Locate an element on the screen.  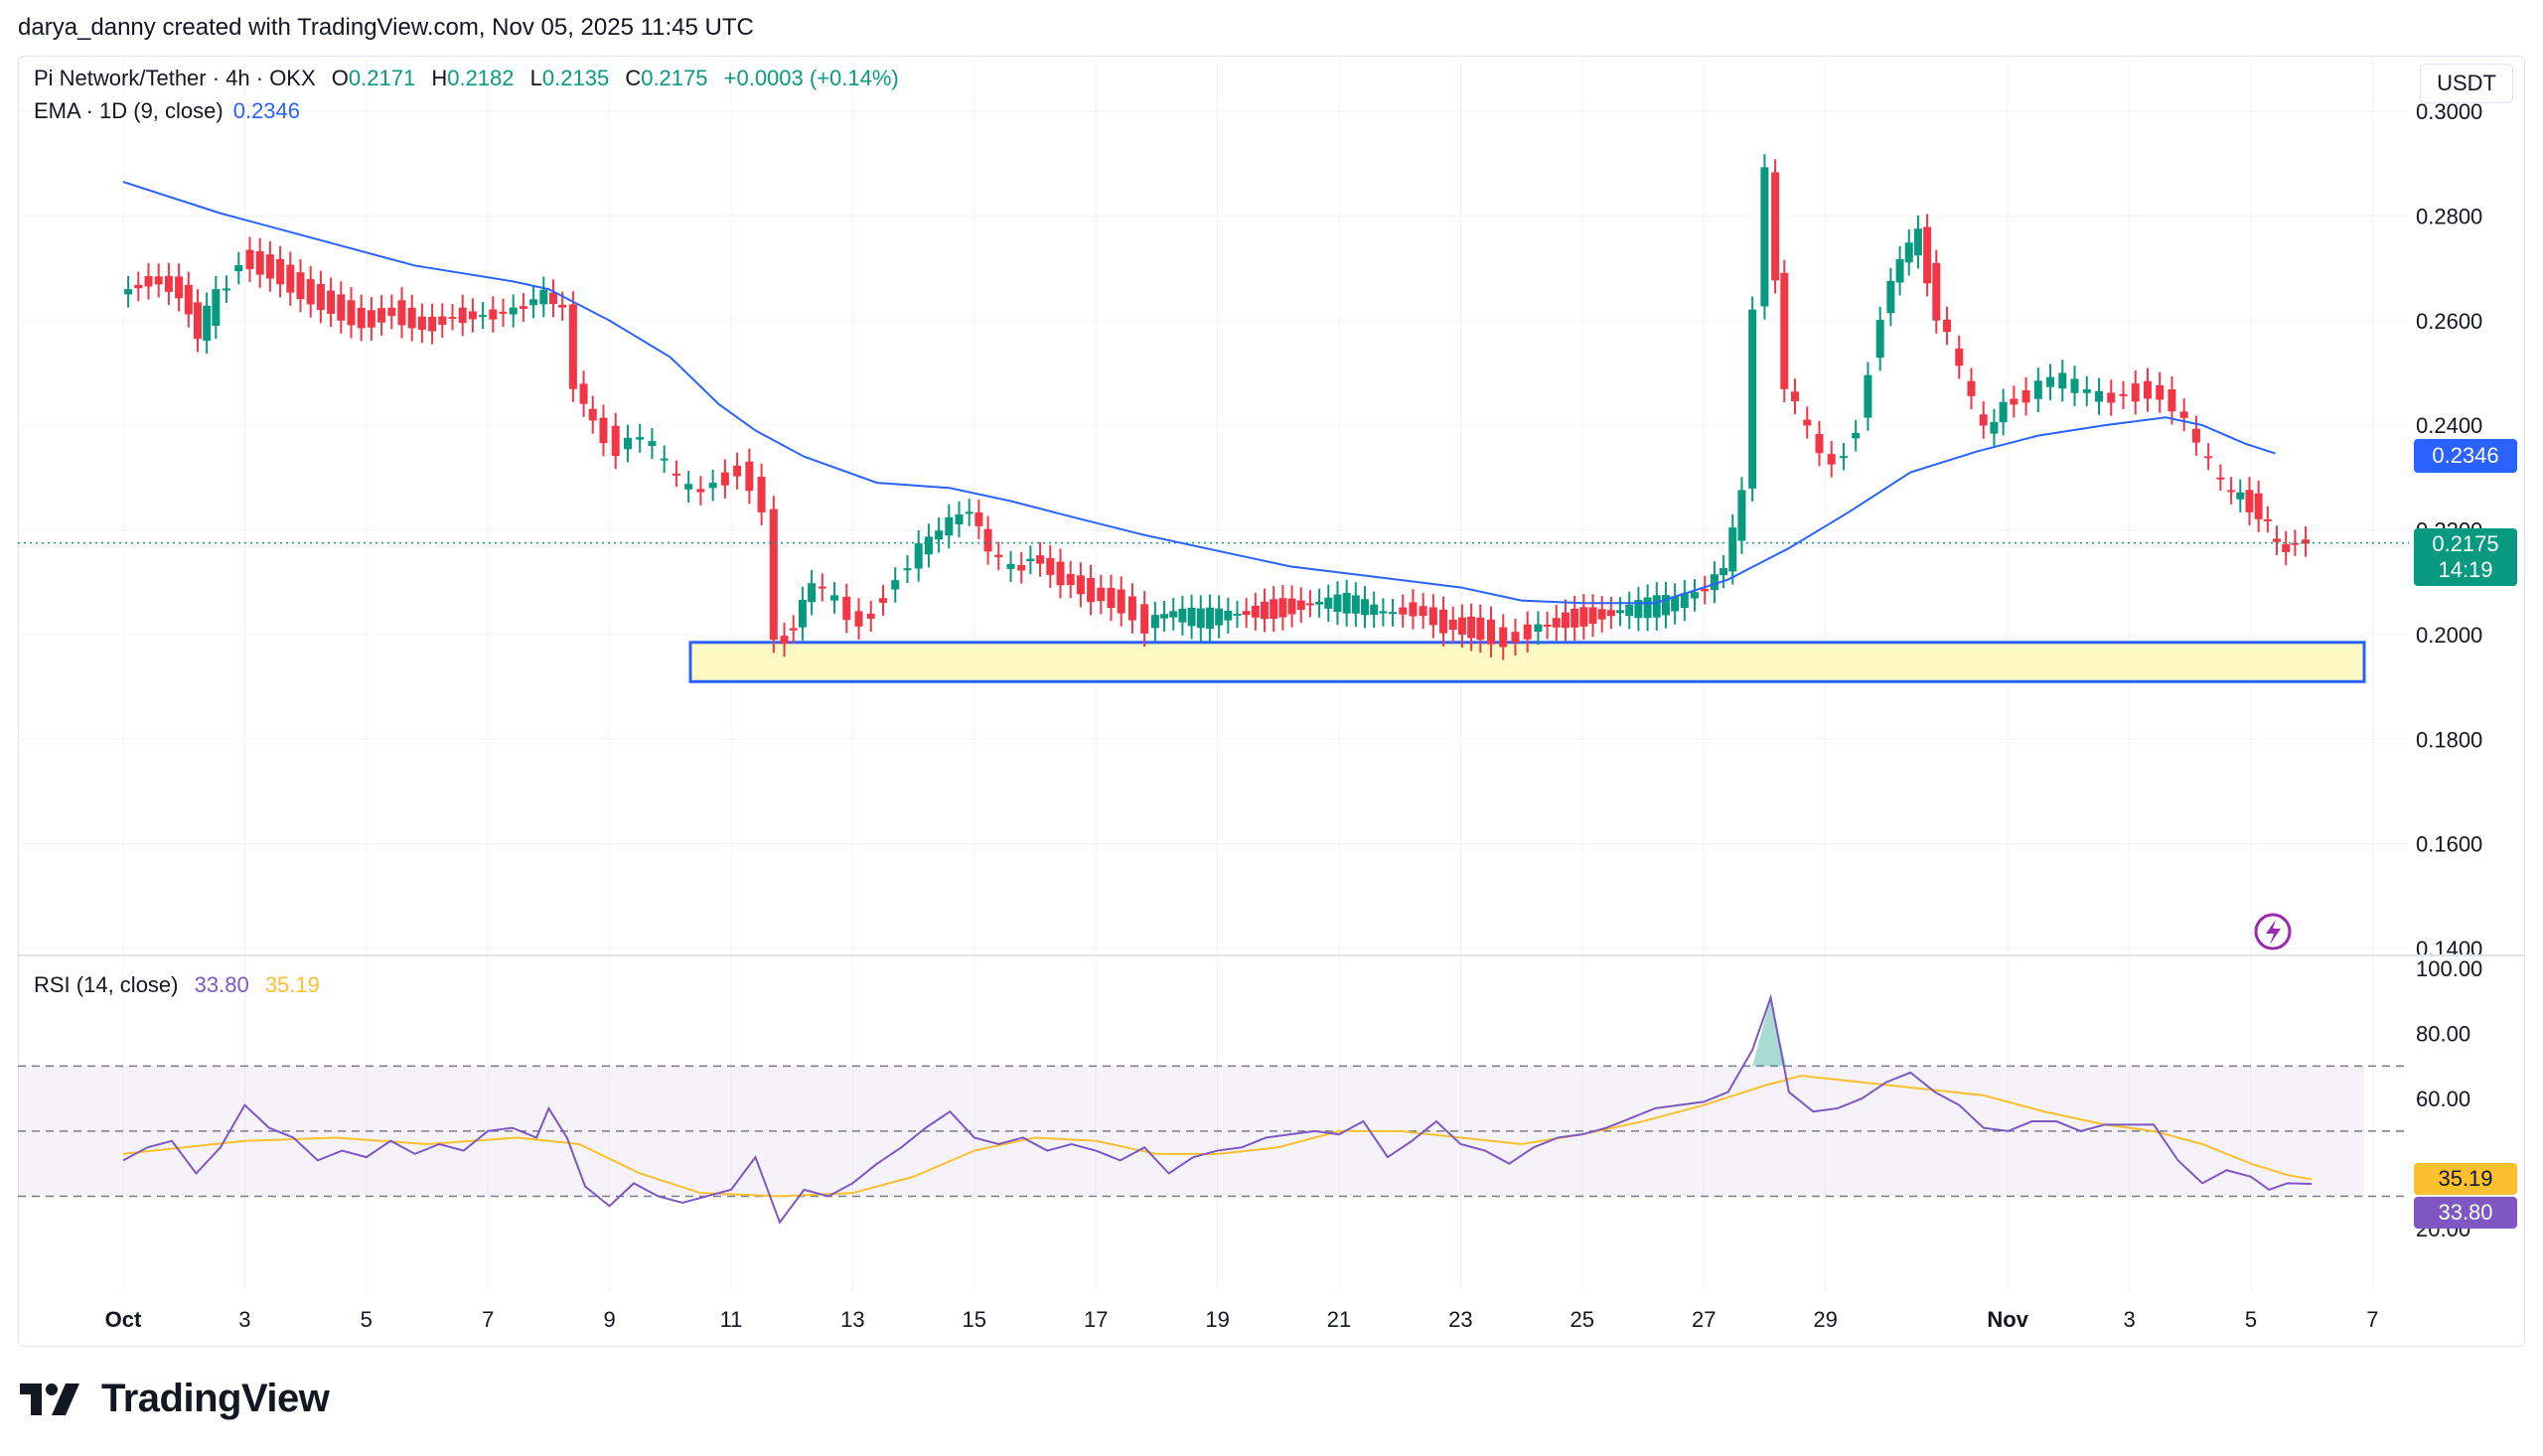
currency-button: USDT is located at coordinates (2466, 83).